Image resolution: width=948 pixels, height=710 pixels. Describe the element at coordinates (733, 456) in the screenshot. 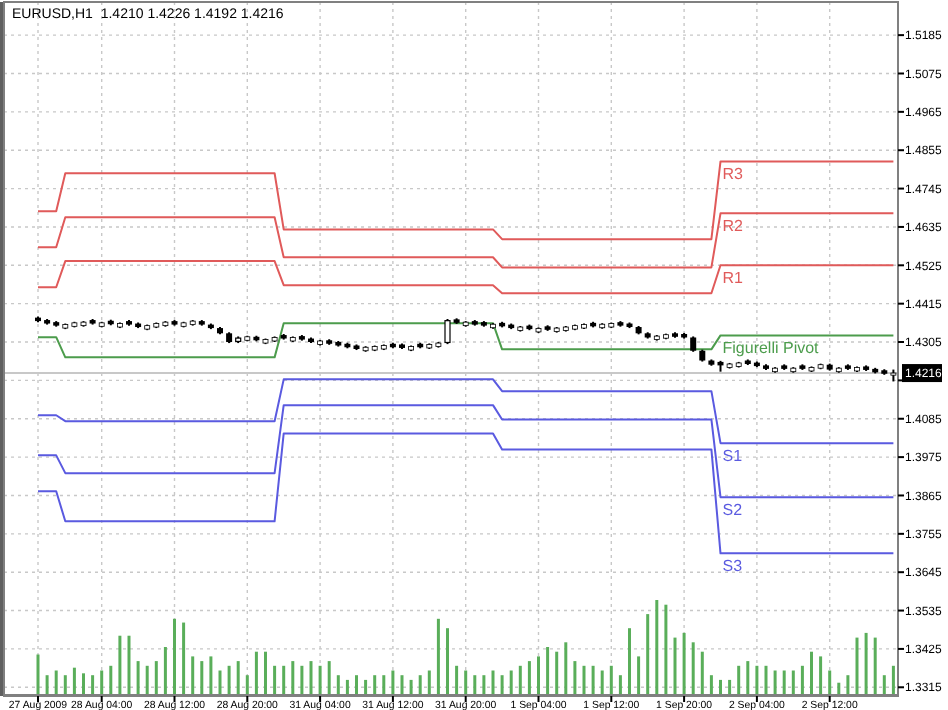

I see `series-label: S1` at that location.